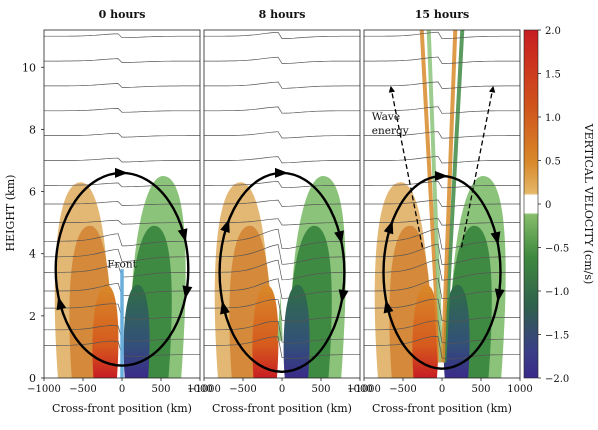 The width and height of the screenshot is (598, 430). What do you see at coordinates (32, 316) in the screenshot?
I see `y-tick-label: 2` at bounding box center [32, 316].